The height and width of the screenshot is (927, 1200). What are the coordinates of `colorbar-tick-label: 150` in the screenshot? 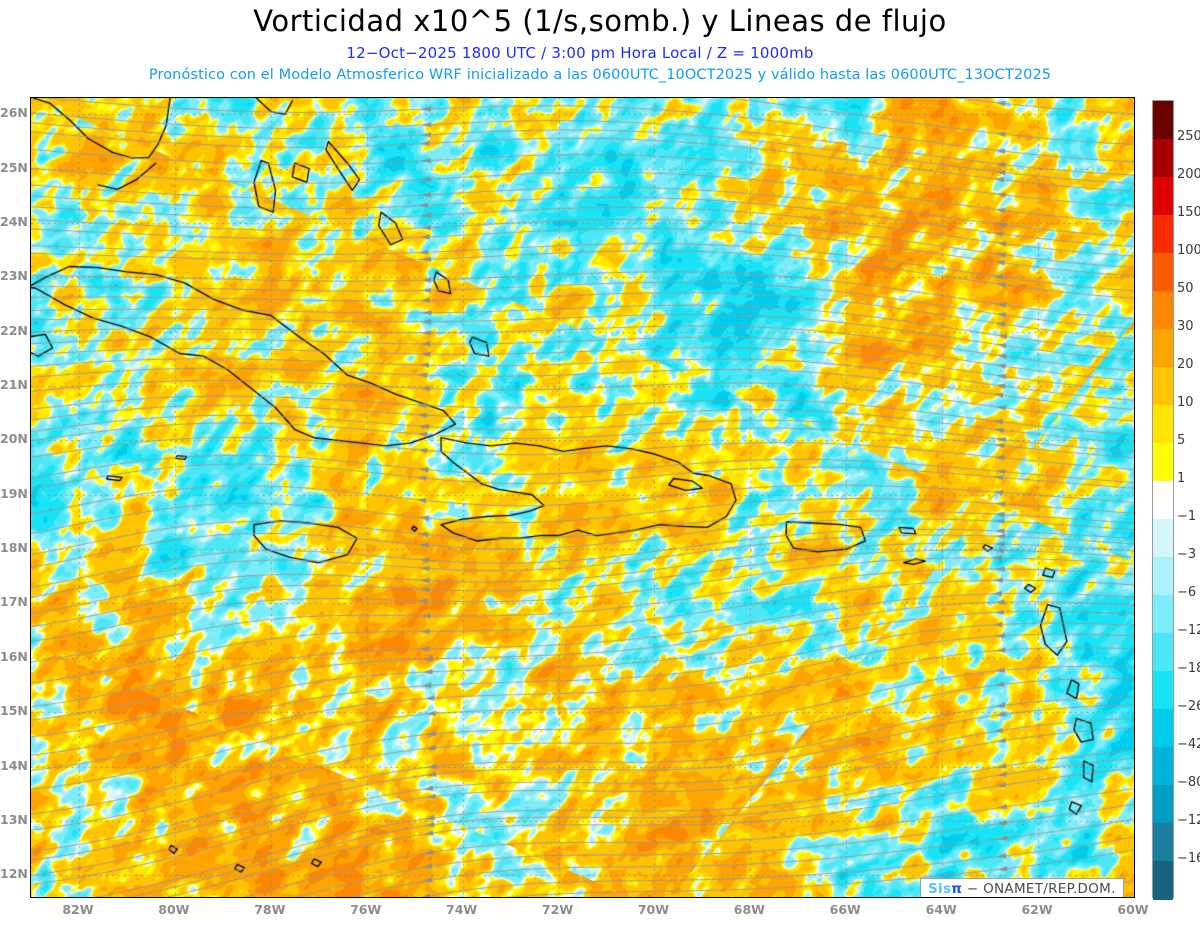 It's located at (1188, 212).